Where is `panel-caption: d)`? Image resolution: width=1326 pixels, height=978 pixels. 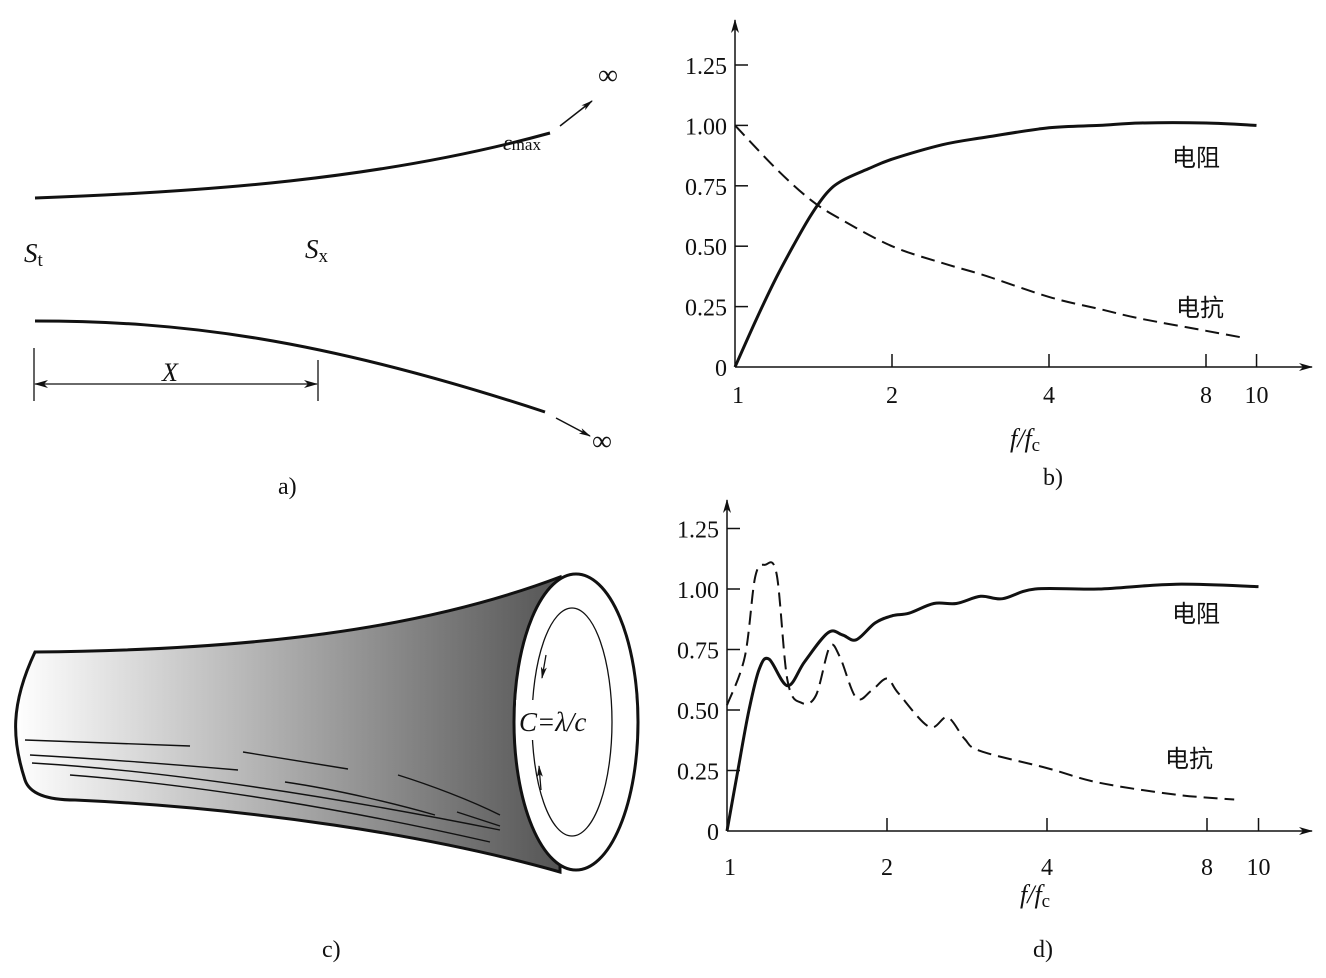 panel-caption: d) is located at coordinates (1043, 950).